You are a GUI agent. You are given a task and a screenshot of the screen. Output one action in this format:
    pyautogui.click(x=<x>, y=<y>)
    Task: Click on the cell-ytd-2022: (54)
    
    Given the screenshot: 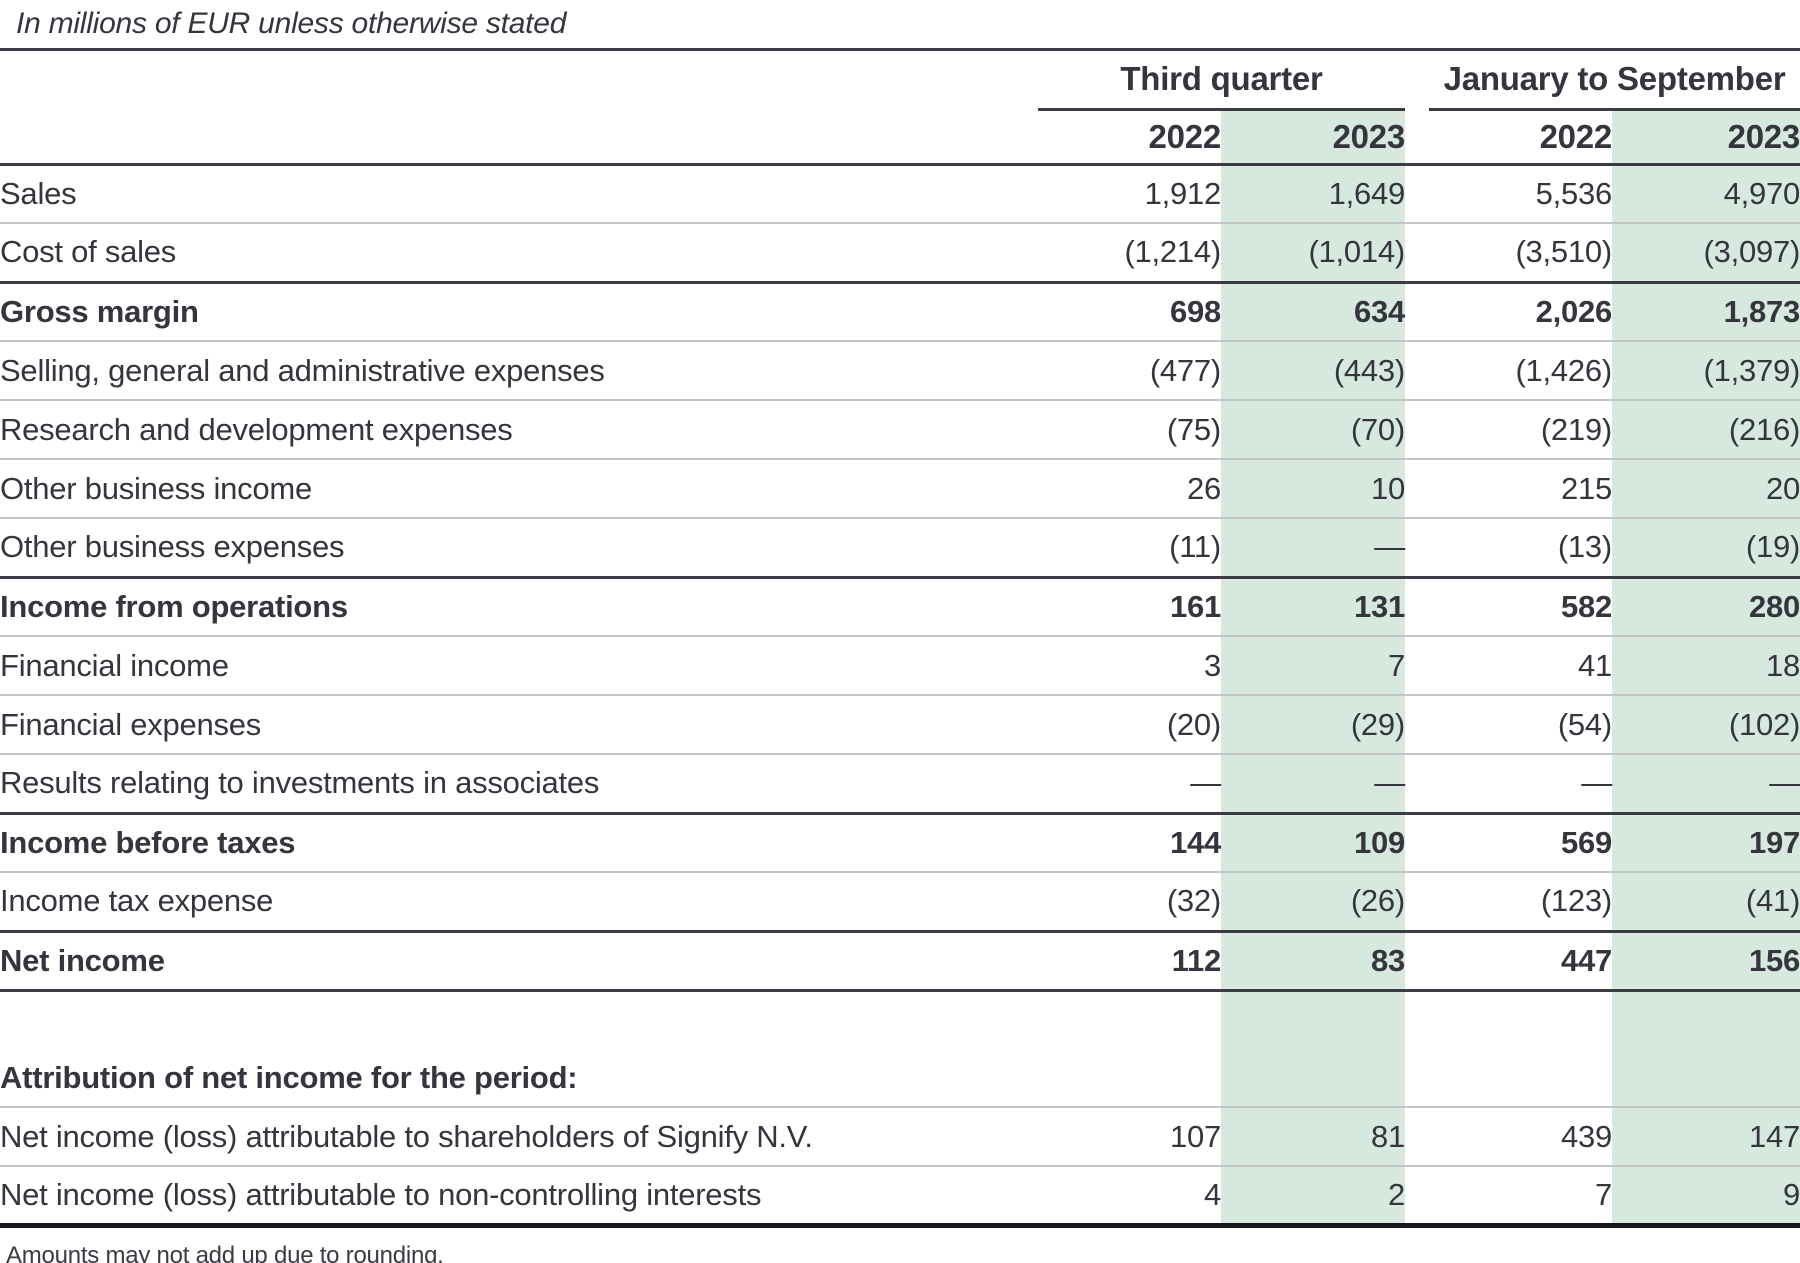 What is the action you would take?
    pyautogui.click(x=1520, y=725)
    